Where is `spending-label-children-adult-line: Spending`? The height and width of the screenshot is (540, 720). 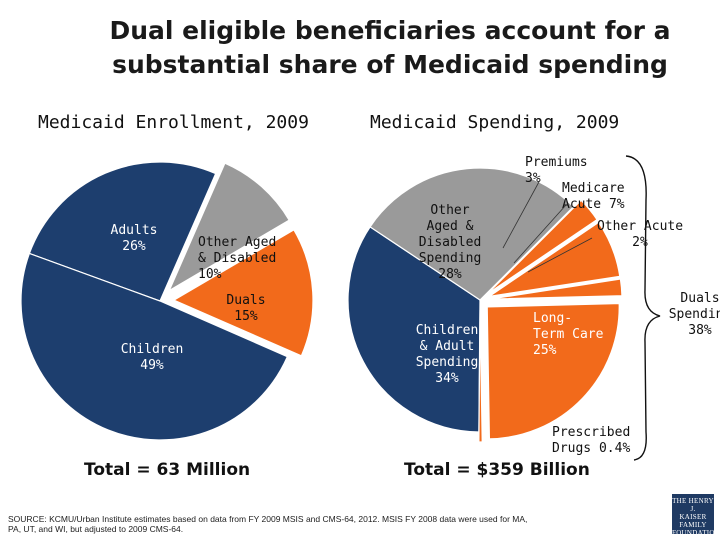
spending-label-children-adult-line: Spending is located at coordinates (447, 362).